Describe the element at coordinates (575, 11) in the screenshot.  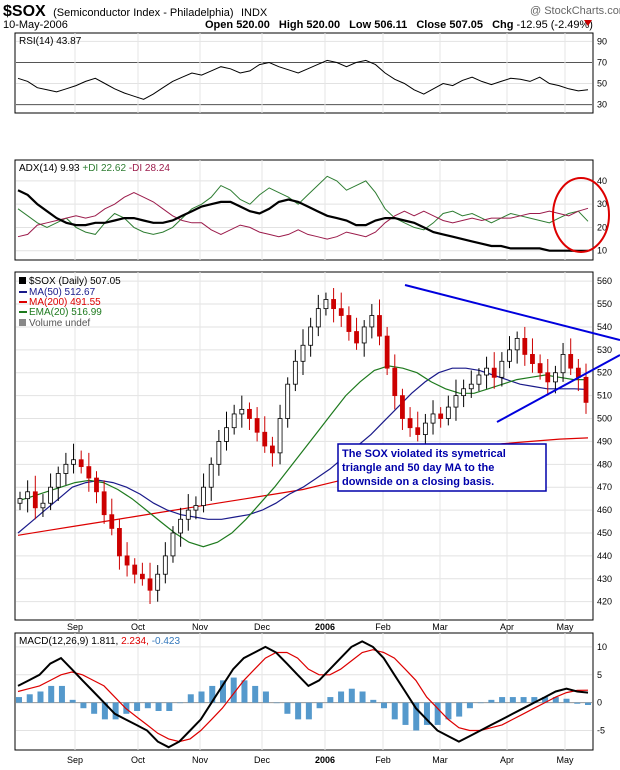
I see `watermark: @ StockCharts.com` at that location.